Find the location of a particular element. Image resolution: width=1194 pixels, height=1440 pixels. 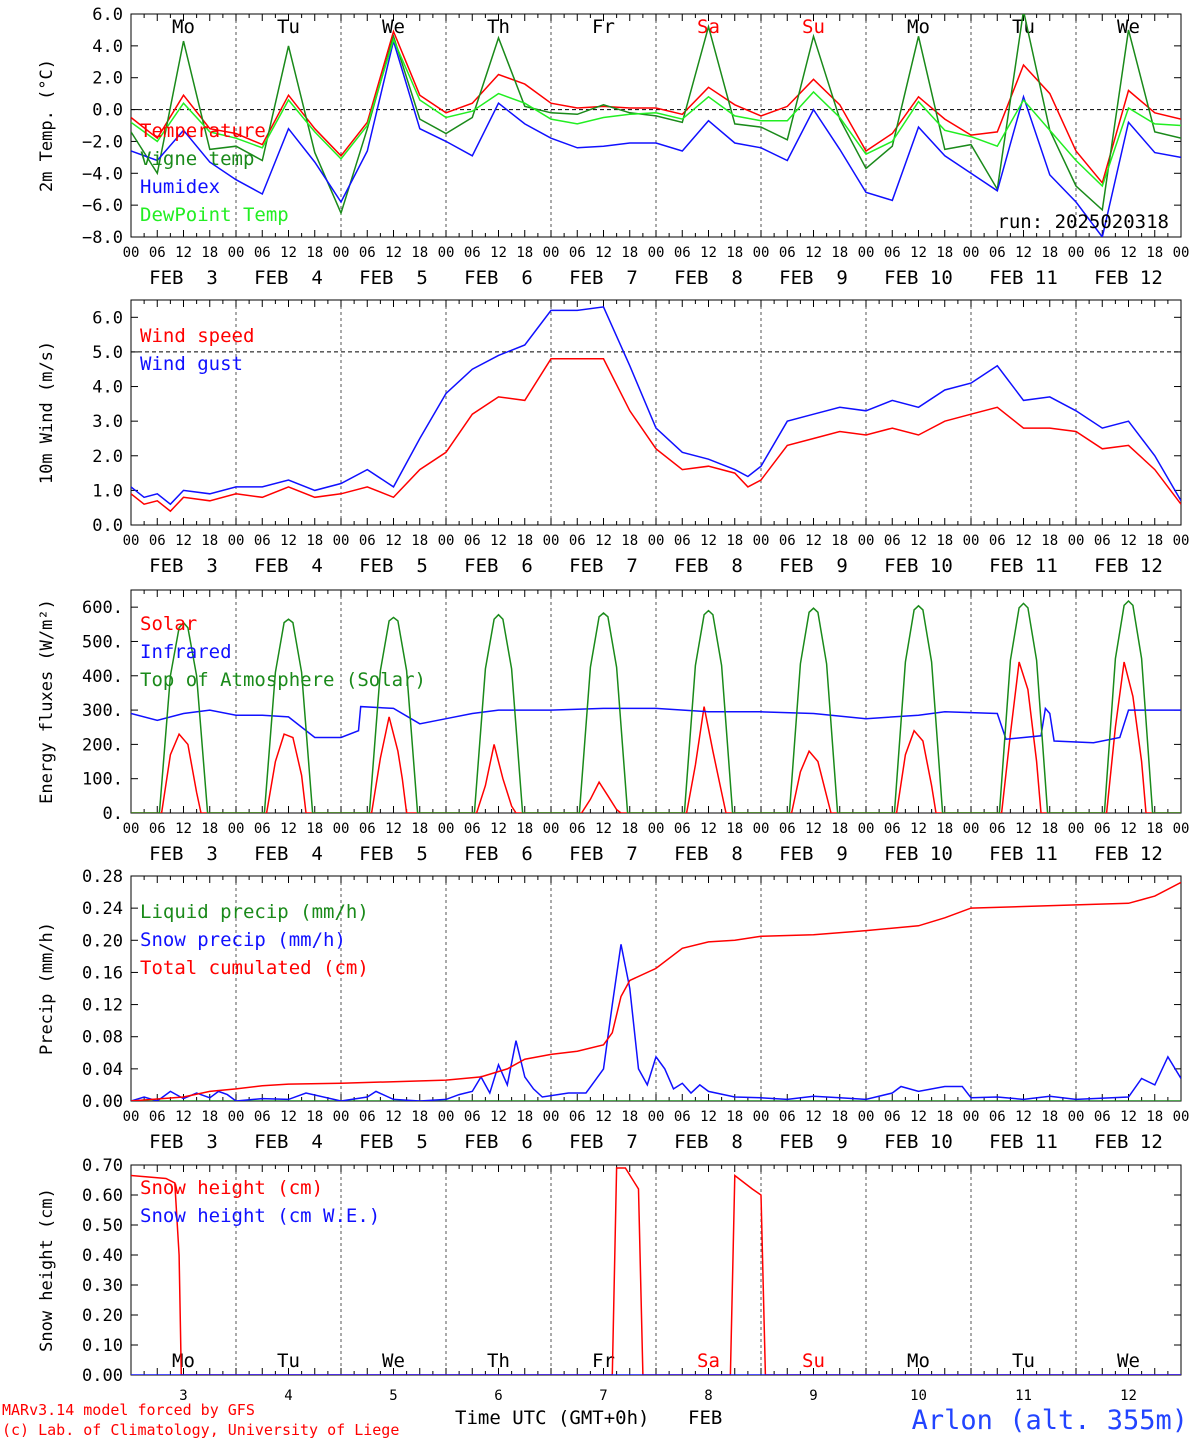

legend-entry: Snow precip (mm/h) is located at coordinates (243, 940).